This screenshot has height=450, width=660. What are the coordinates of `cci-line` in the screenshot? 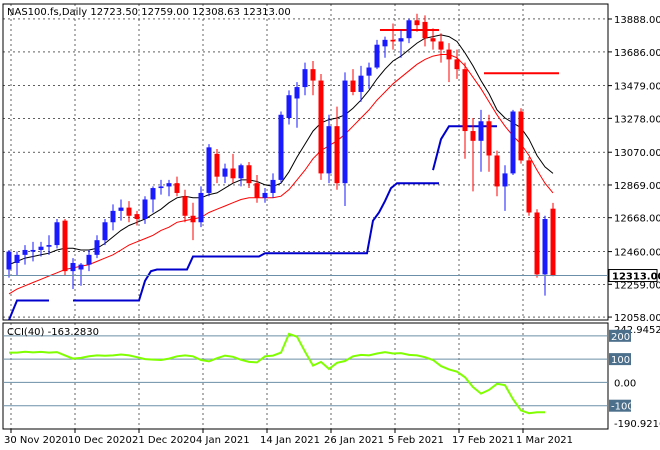 It's located at (277, 373).